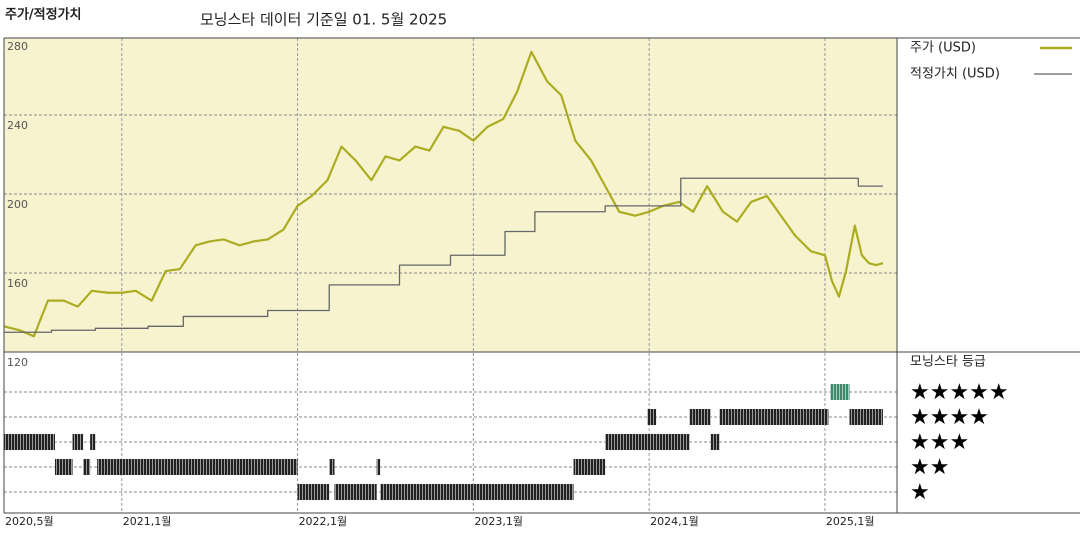 Image resolution: width=1080 pixels, height=540 pixels. I want to click on y-tick-label: 240, so click(17, 125).